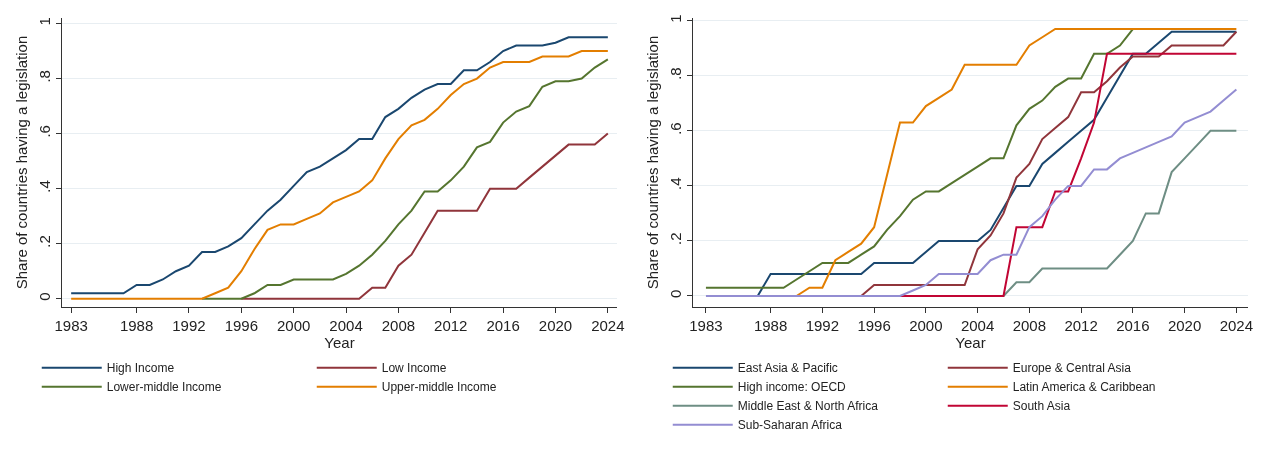 Image resolution: width=1263 pixels, height=457 pixels. I want to click on legend-label: East Asia & Pacific, so click(787, 368).